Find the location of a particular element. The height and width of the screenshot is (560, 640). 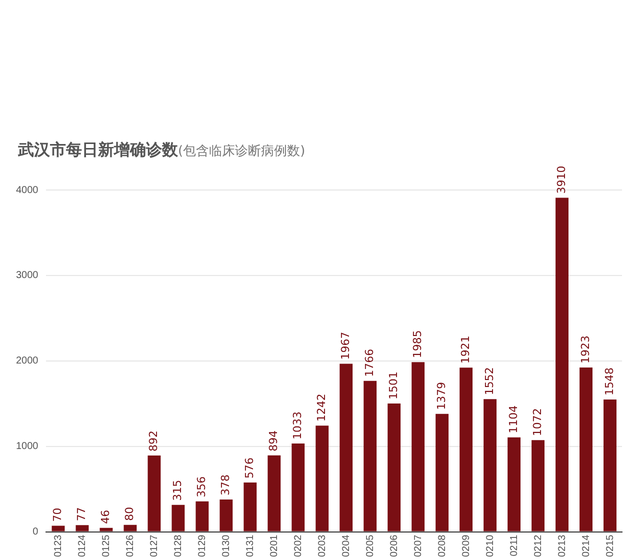

x-tick-label: 0126 is located at coordinates (130, 546).